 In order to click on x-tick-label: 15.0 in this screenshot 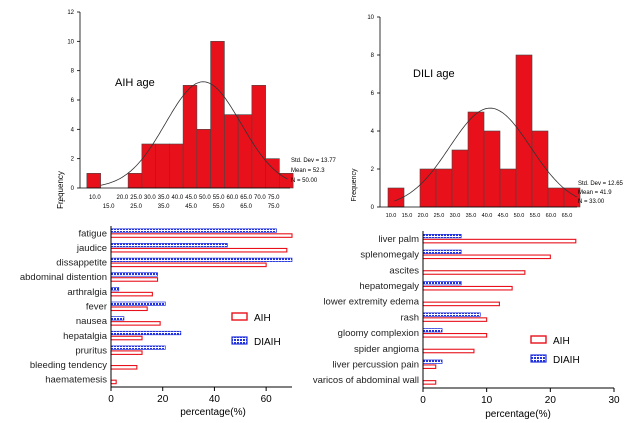, I will do `click(407, 216)`.